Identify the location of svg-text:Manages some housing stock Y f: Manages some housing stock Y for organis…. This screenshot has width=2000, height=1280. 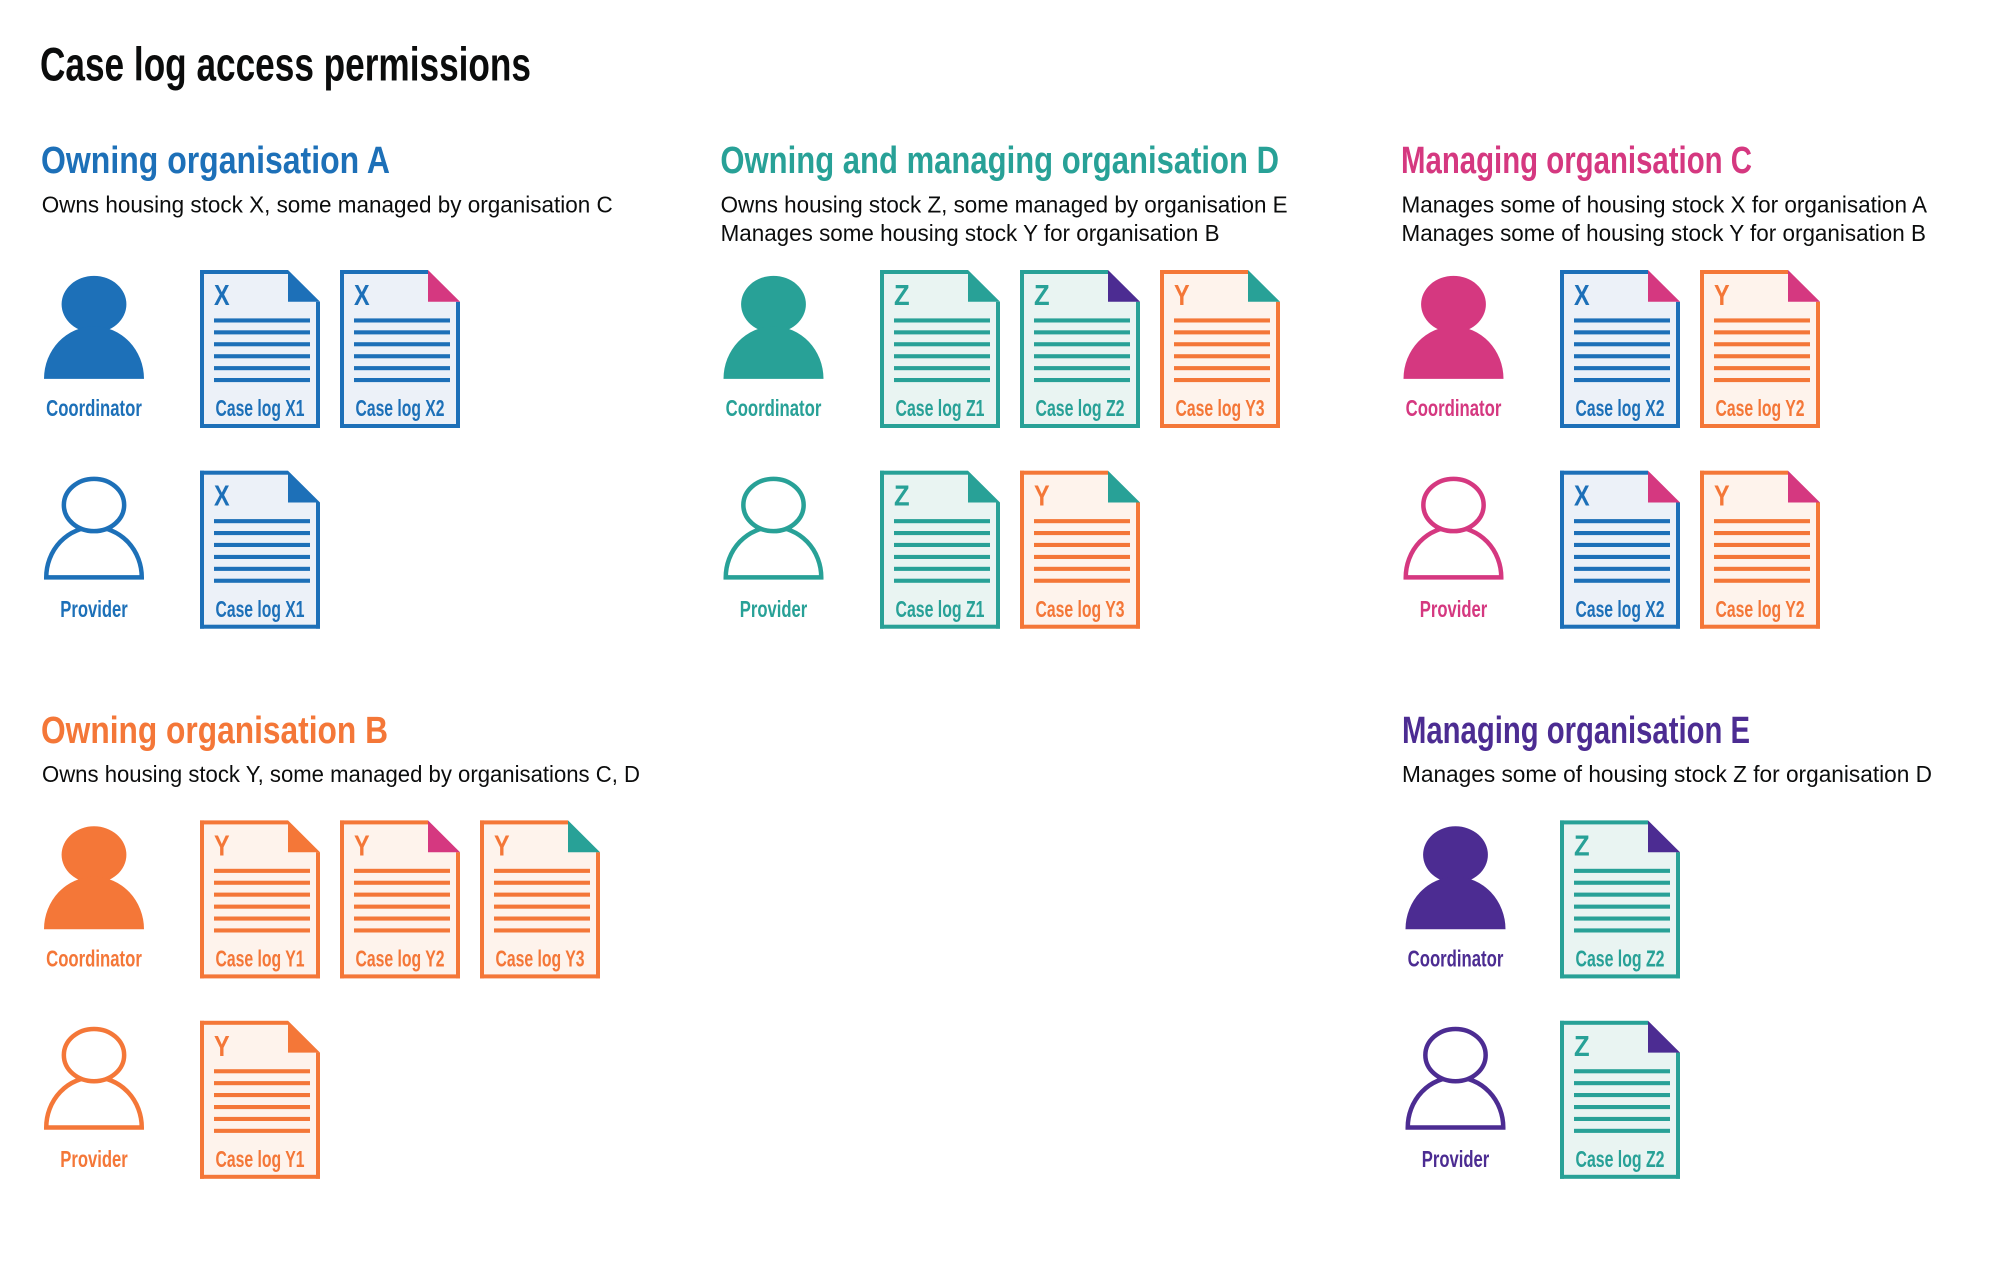
(970, 233).